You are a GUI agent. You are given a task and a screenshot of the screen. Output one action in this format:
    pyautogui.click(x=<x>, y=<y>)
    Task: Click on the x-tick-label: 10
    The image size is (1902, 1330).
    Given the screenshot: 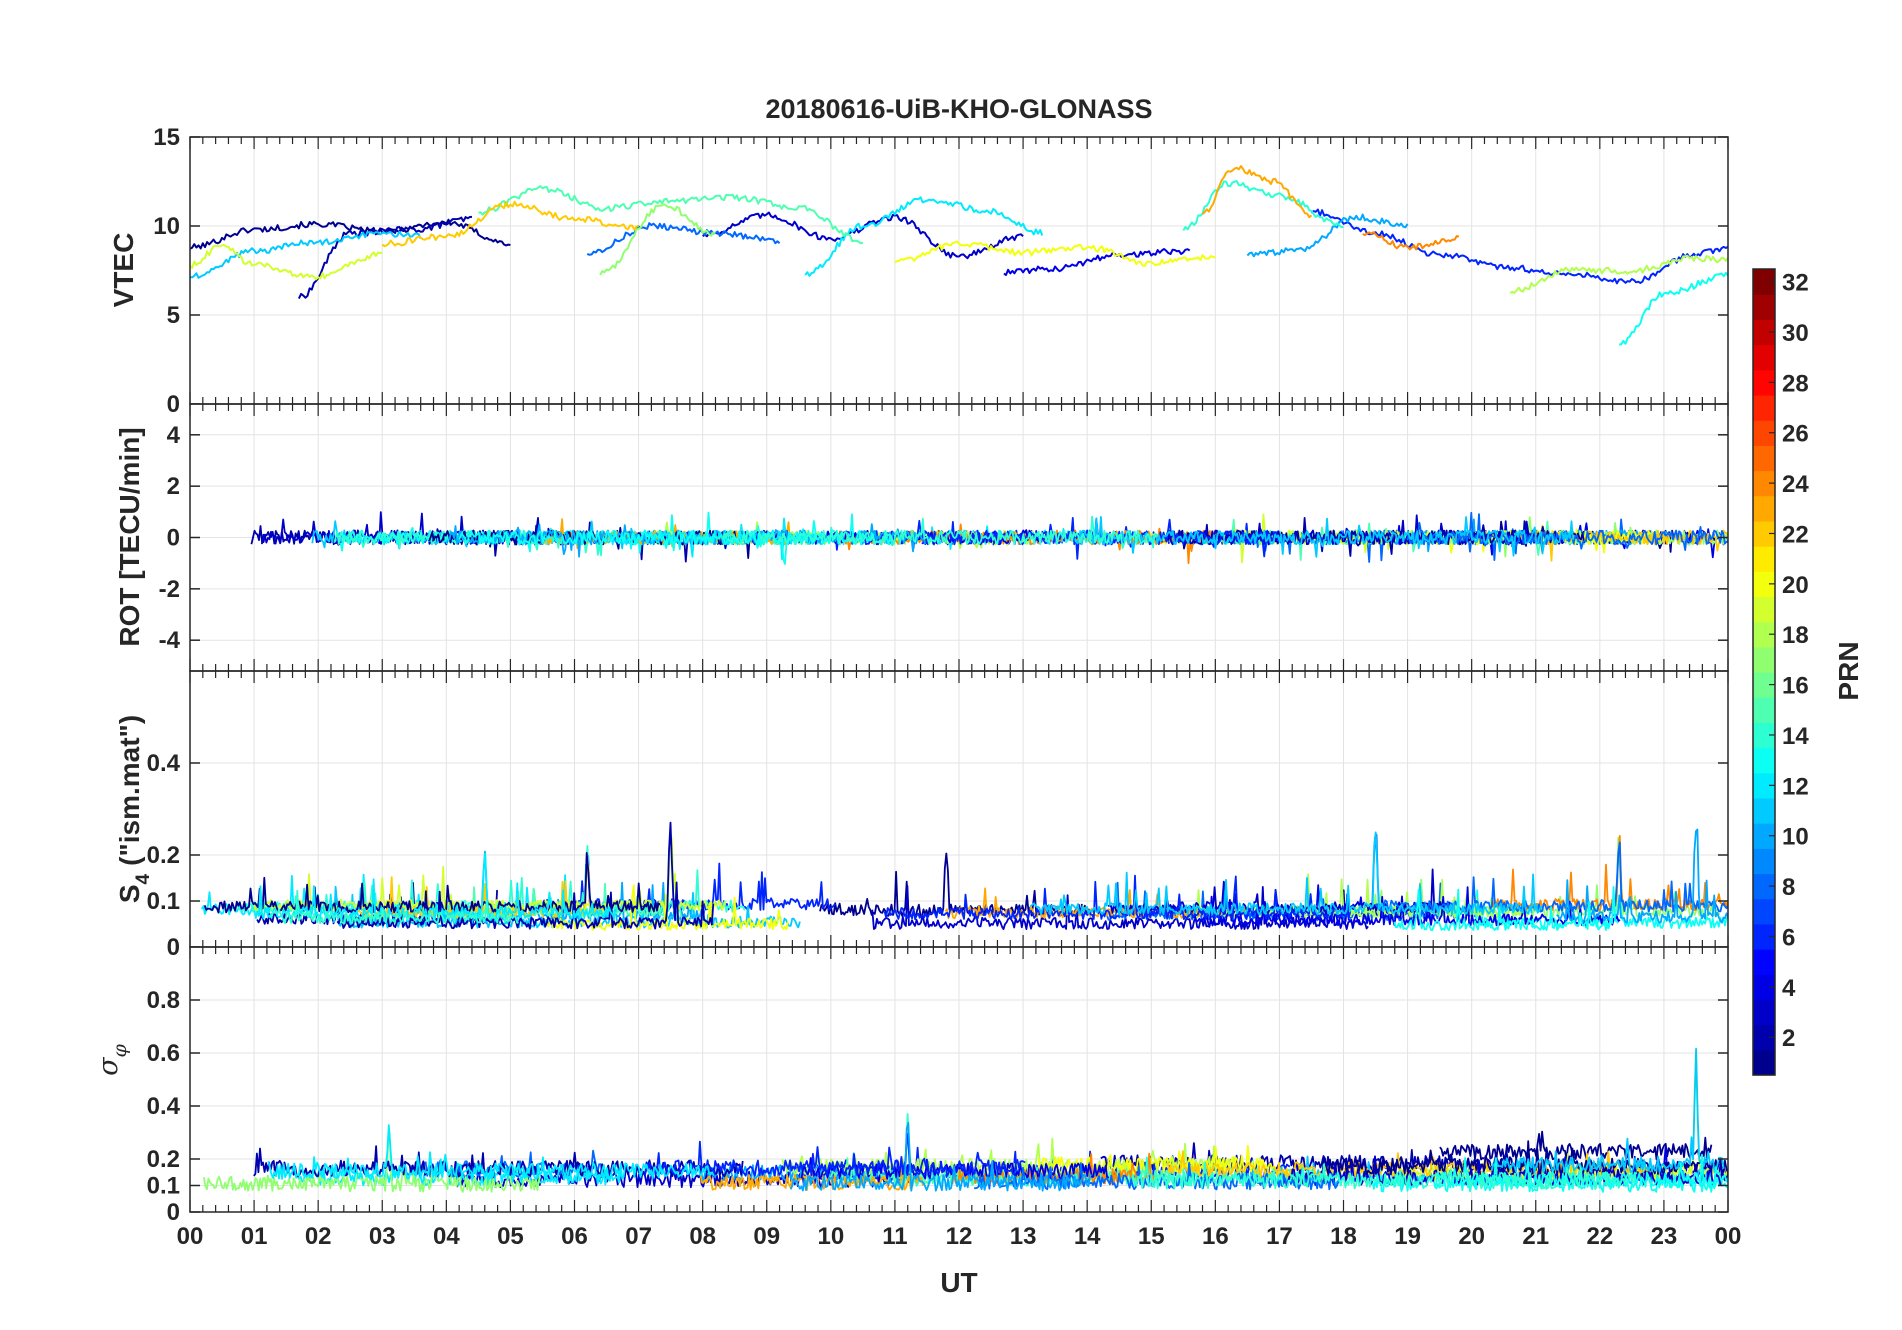 What is the action you would take?
    pyautogui.click(x=830, y=1236)
    